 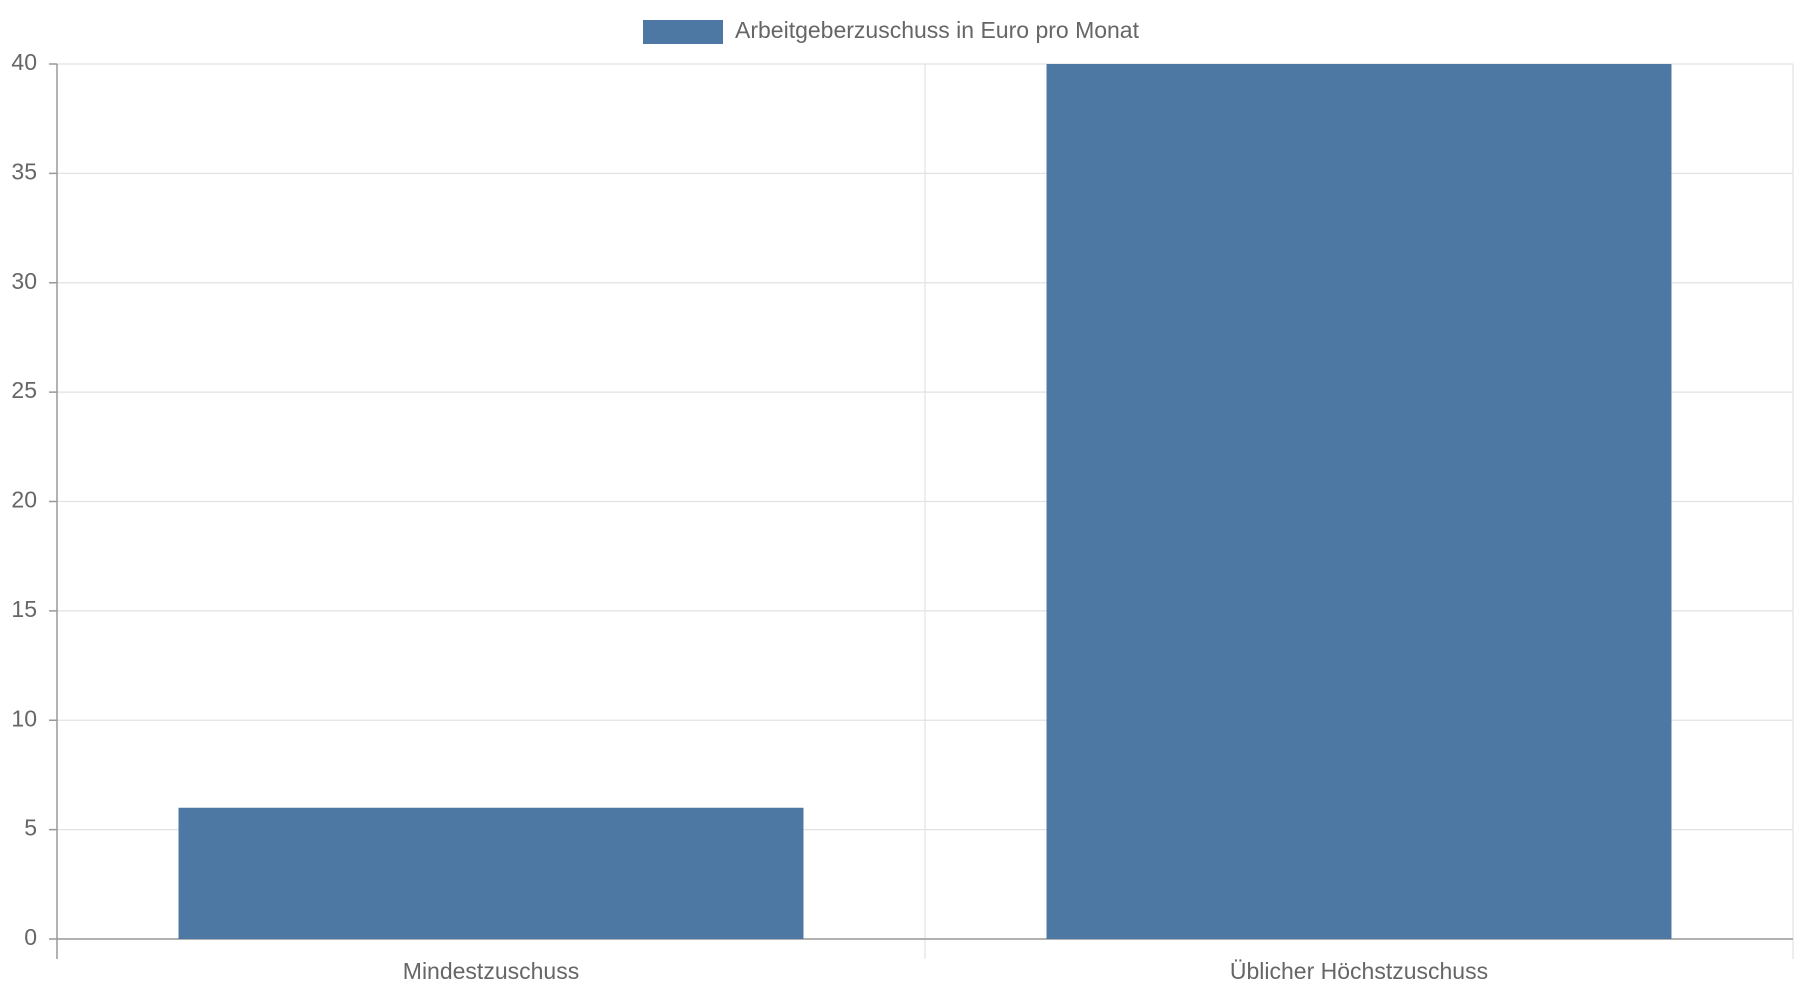 I want to click on y-tick-label: 0, so click(x=30, y=937).